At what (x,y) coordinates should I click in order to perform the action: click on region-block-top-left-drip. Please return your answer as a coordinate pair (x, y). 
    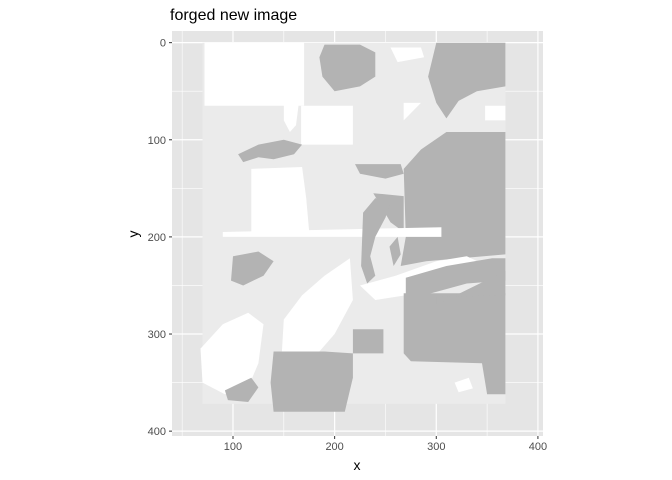
    Looking at the image, I should click on (291, 116).